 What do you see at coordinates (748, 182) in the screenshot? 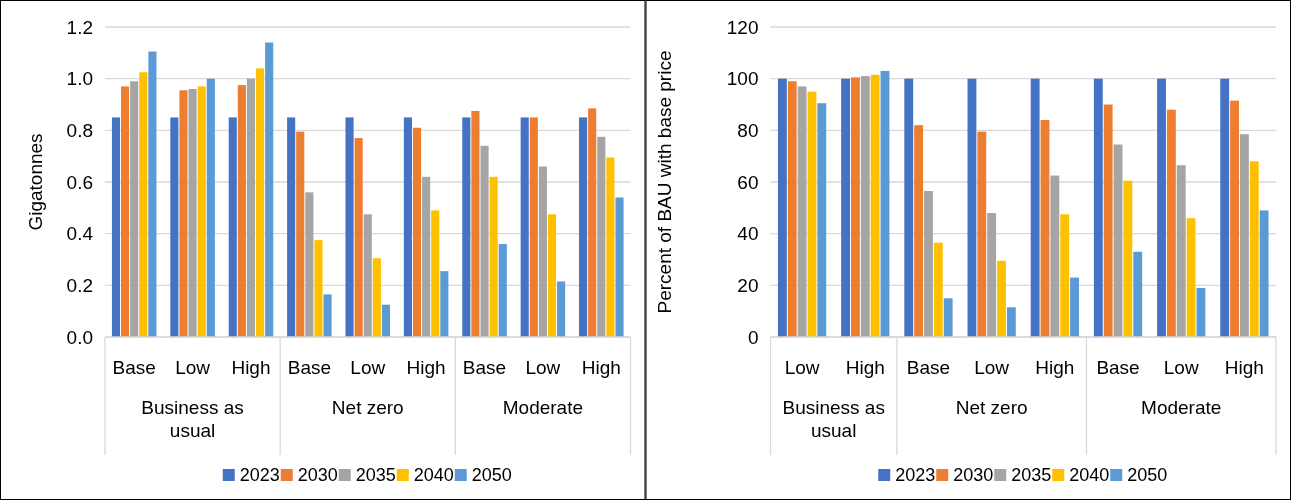
I see `y-tick-label: 60` at bounding box center [748, 182].